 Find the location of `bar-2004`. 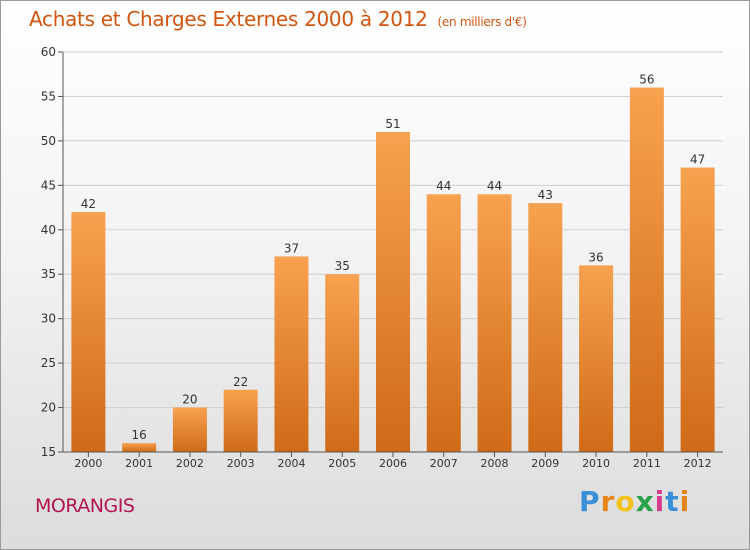

bar-2004 is located at coordinates (291, 354).